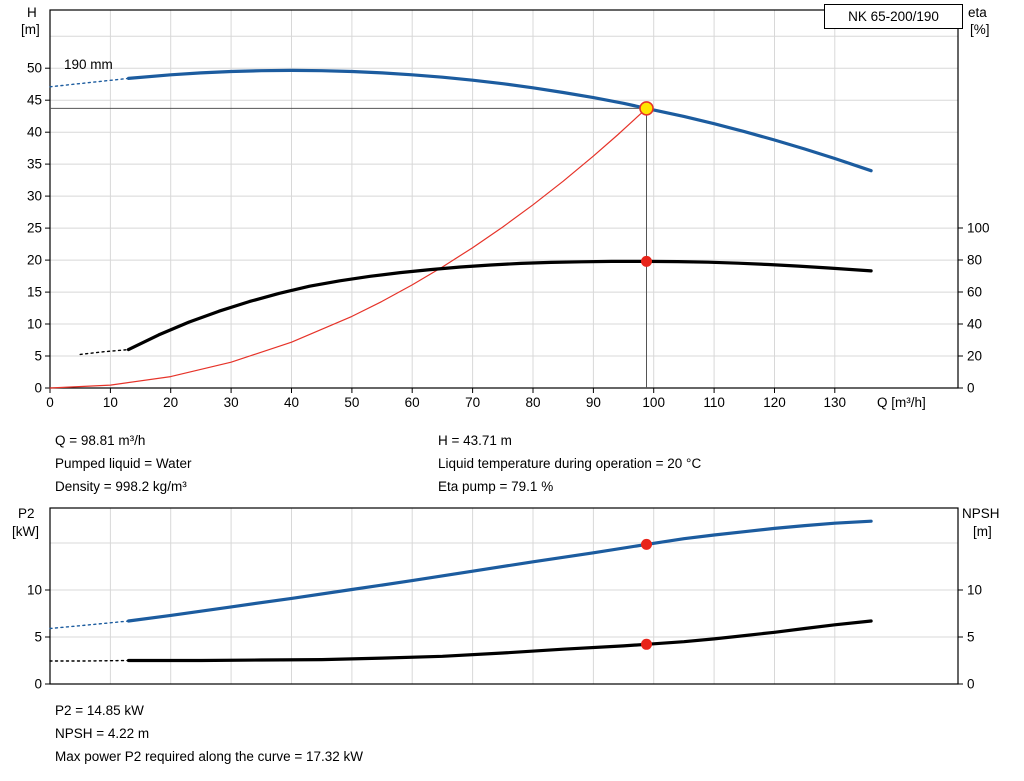  I want to click on pump-model-box: NK 65-200/190, so click(893, 16).